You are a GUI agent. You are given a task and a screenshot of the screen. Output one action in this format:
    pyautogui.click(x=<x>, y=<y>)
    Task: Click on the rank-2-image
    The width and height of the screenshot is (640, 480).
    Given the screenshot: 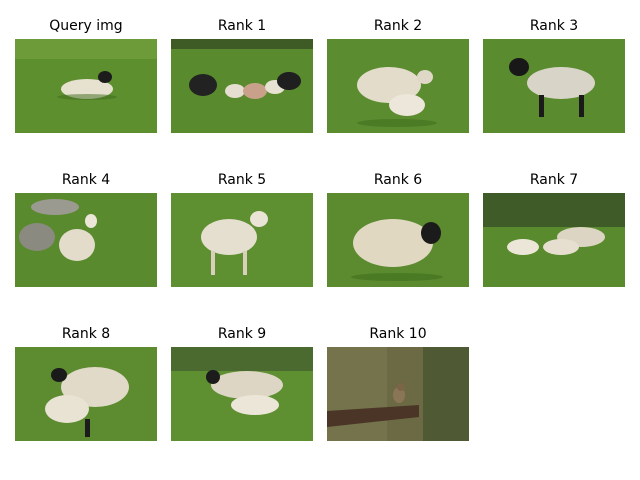 What is the action you would take?
    pyautogui.click(x=398, y=86)
    